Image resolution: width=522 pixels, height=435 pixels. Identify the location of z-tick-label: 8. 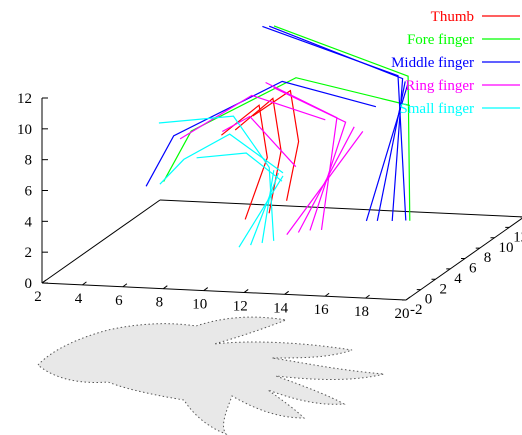
(29, 161).